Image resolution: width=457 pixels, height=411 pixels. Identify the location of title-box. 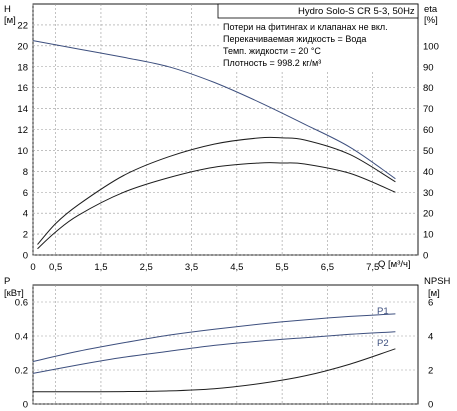
(318, 11).